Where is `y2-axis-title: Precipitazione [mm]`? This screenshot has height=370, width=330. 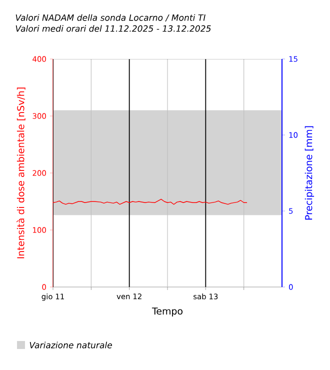
y2-axis-title: Precipitazione [mm] is located at coordinates (309, 173).